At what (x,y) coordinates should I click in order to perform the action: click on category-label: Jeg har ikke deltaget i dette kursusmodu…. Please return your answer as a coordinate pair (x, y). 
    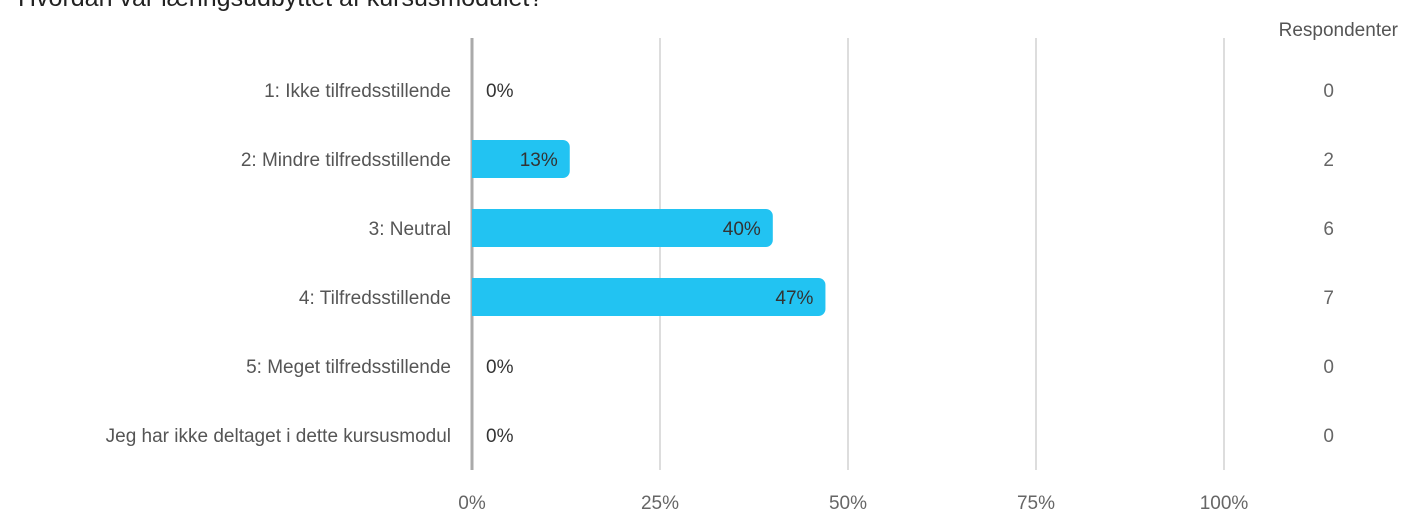
    Looking at the image, I should click on (278, 436).